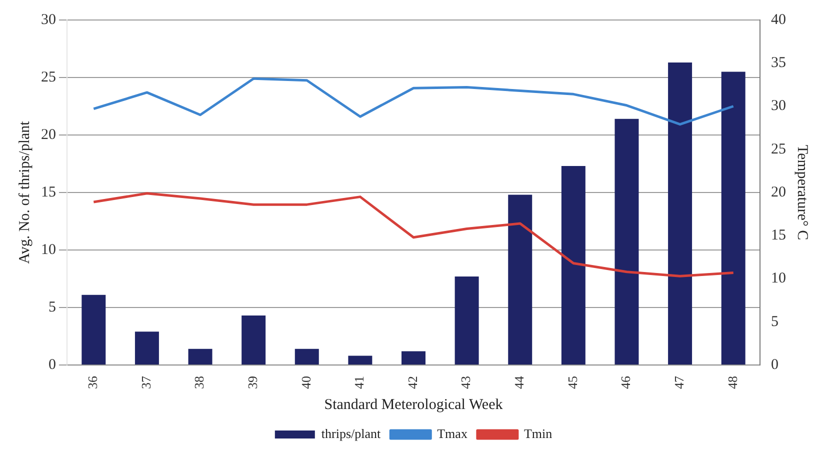 This screenshot has height=459, width=831. What do you see at coordinates (678, 382) in the screenshot?
I see `x-tick-label: 47` at bounding box center [678, 382].